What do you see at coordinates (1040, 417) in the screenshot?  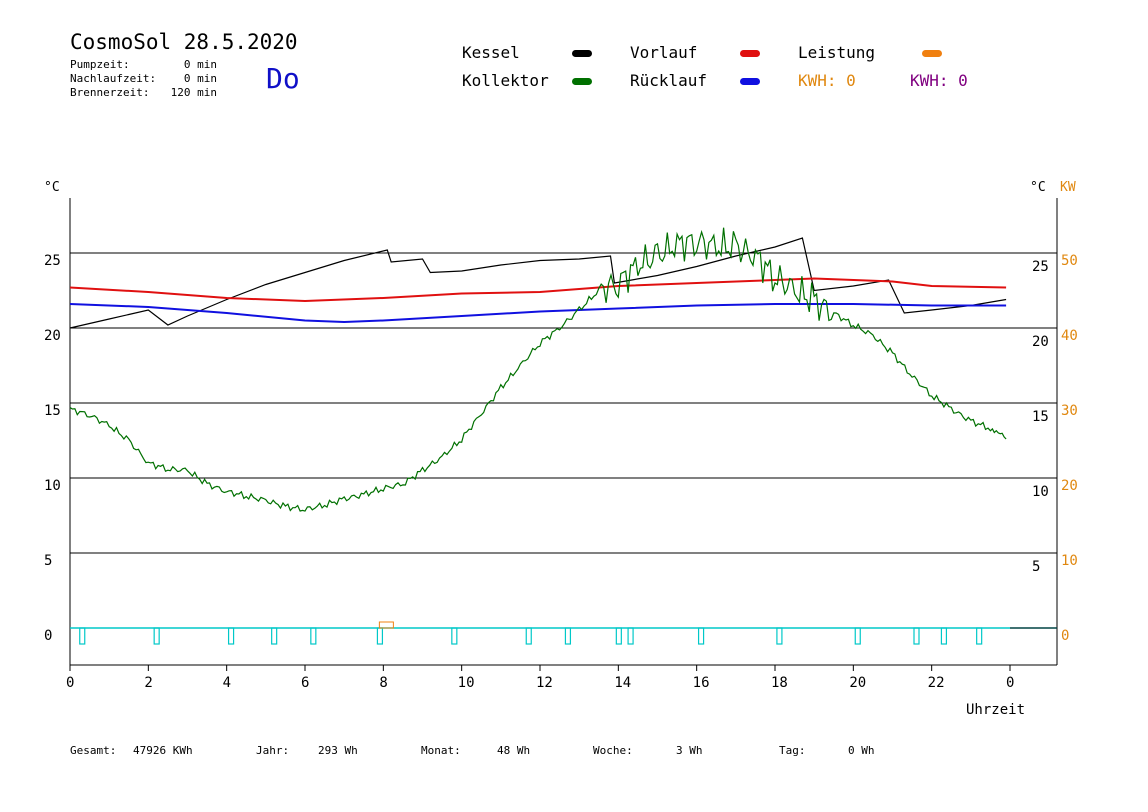 I see `y-tick-right-temp-15: 15` at bounding box center [1040, 417].